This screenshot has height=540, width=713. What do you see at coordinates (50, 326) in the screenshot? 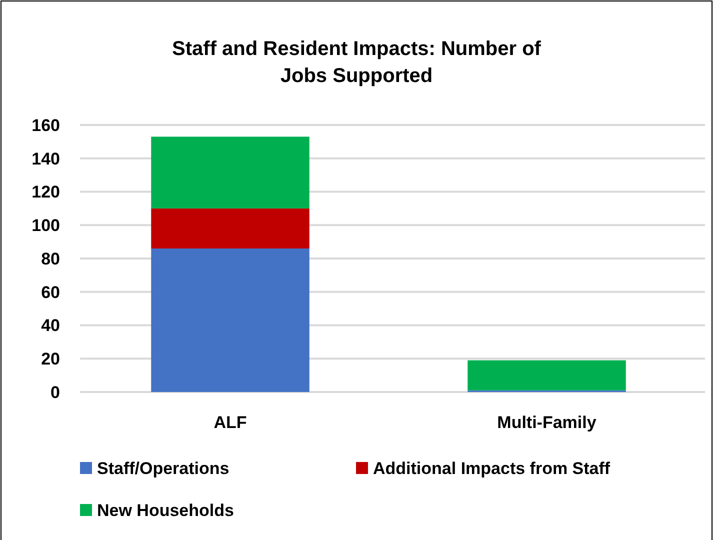
I see `y-tick-label: 40` at bounding box center [50, 326].